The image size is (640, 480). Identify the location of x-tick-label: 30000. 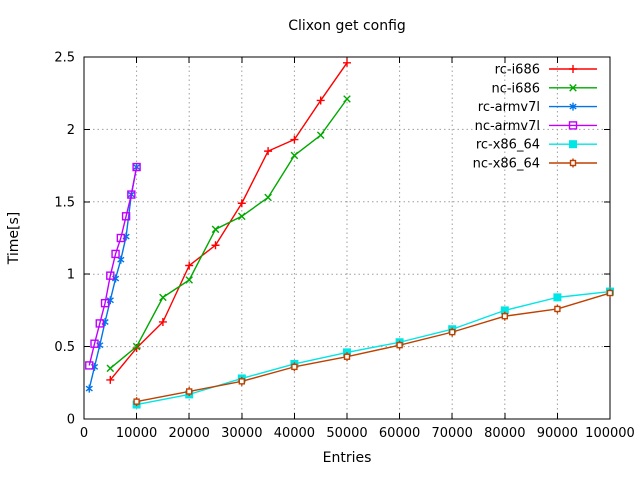
(241, 433).